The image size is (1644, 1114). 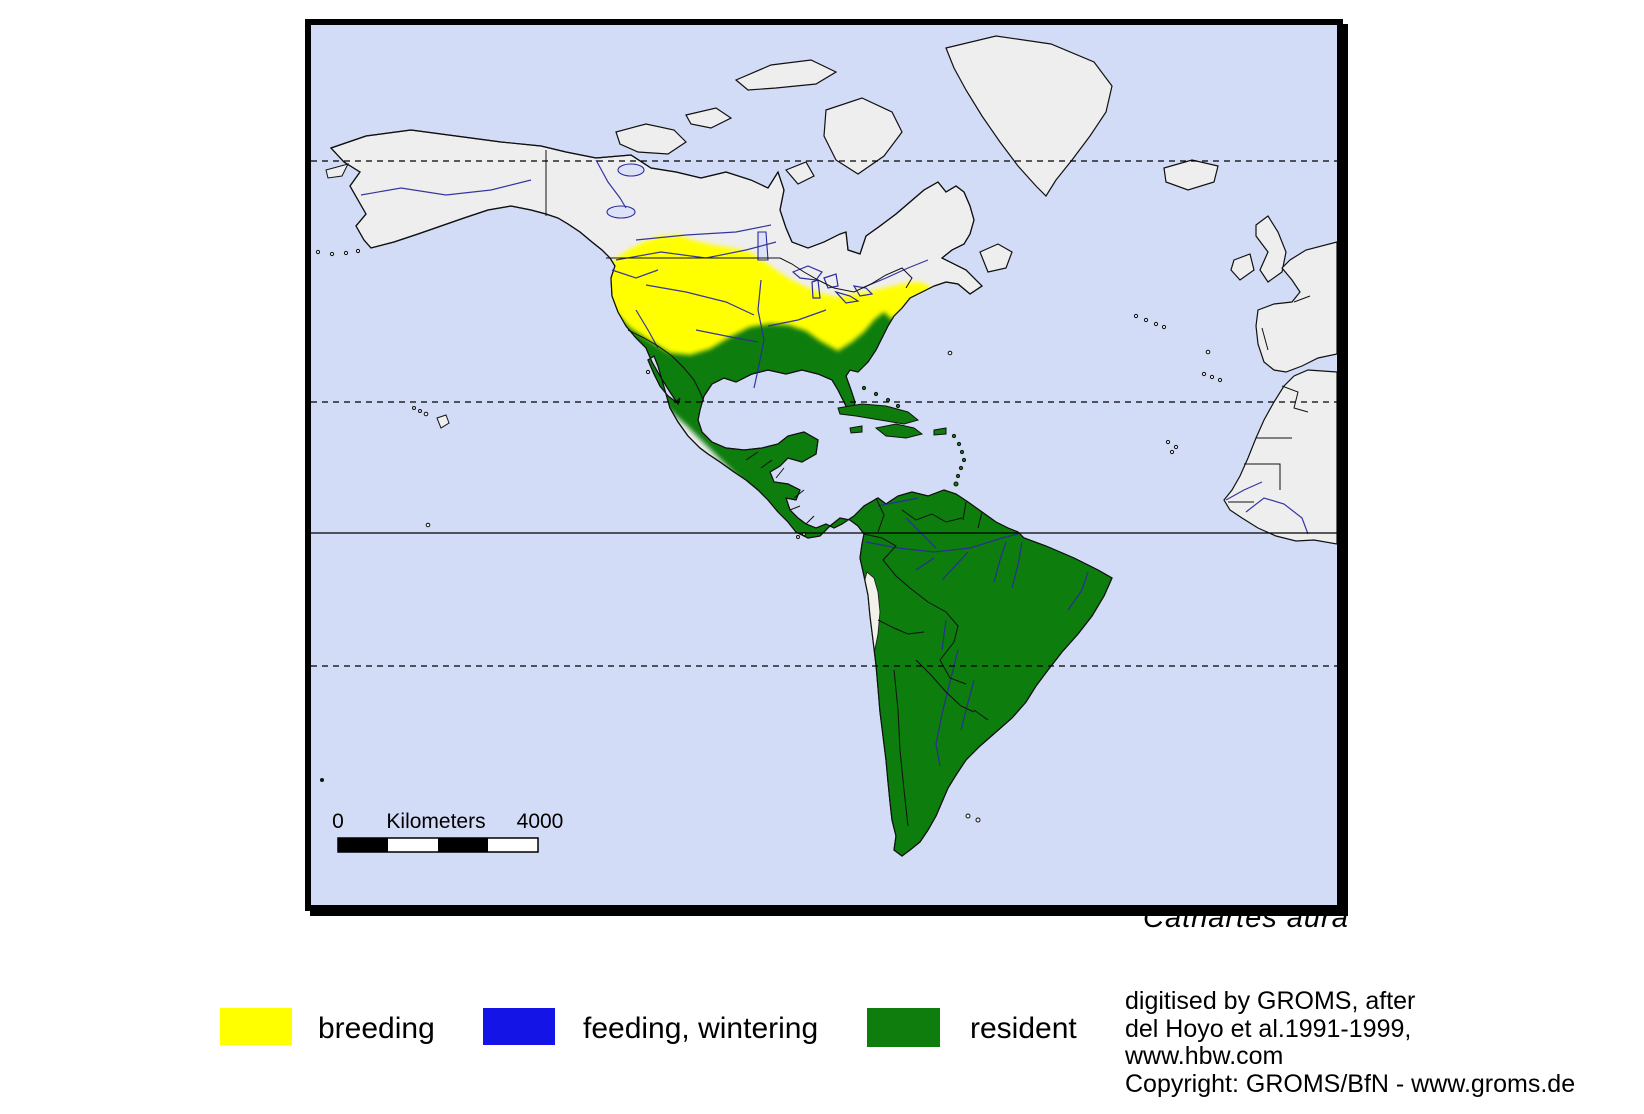 I want to click on credit-line: del Hoyo et al.1991-1999,, so click(x=1268, y=1028).